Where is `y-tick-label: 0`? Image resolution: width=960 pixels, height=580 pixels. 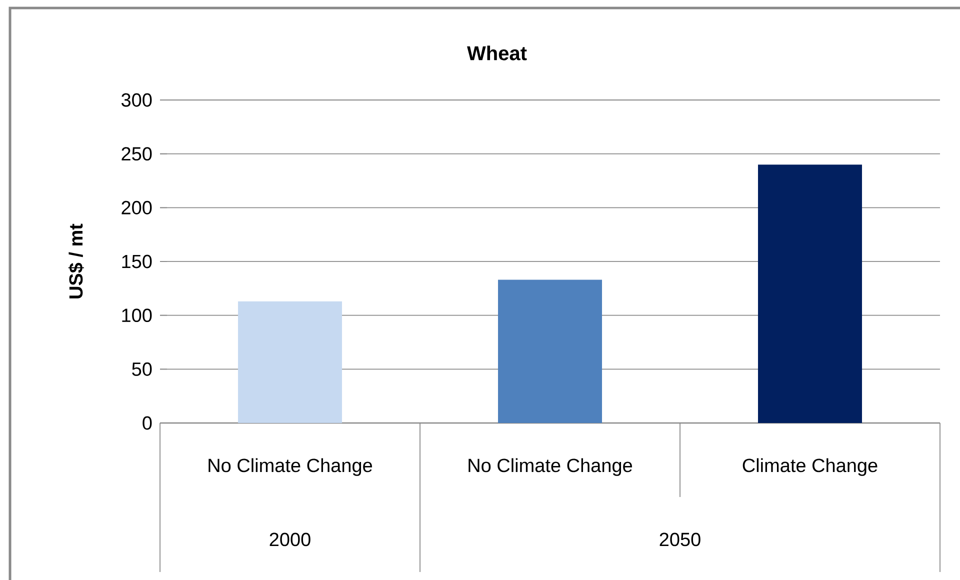
y-tick-label: 0 is located at coordinates (147, 423).